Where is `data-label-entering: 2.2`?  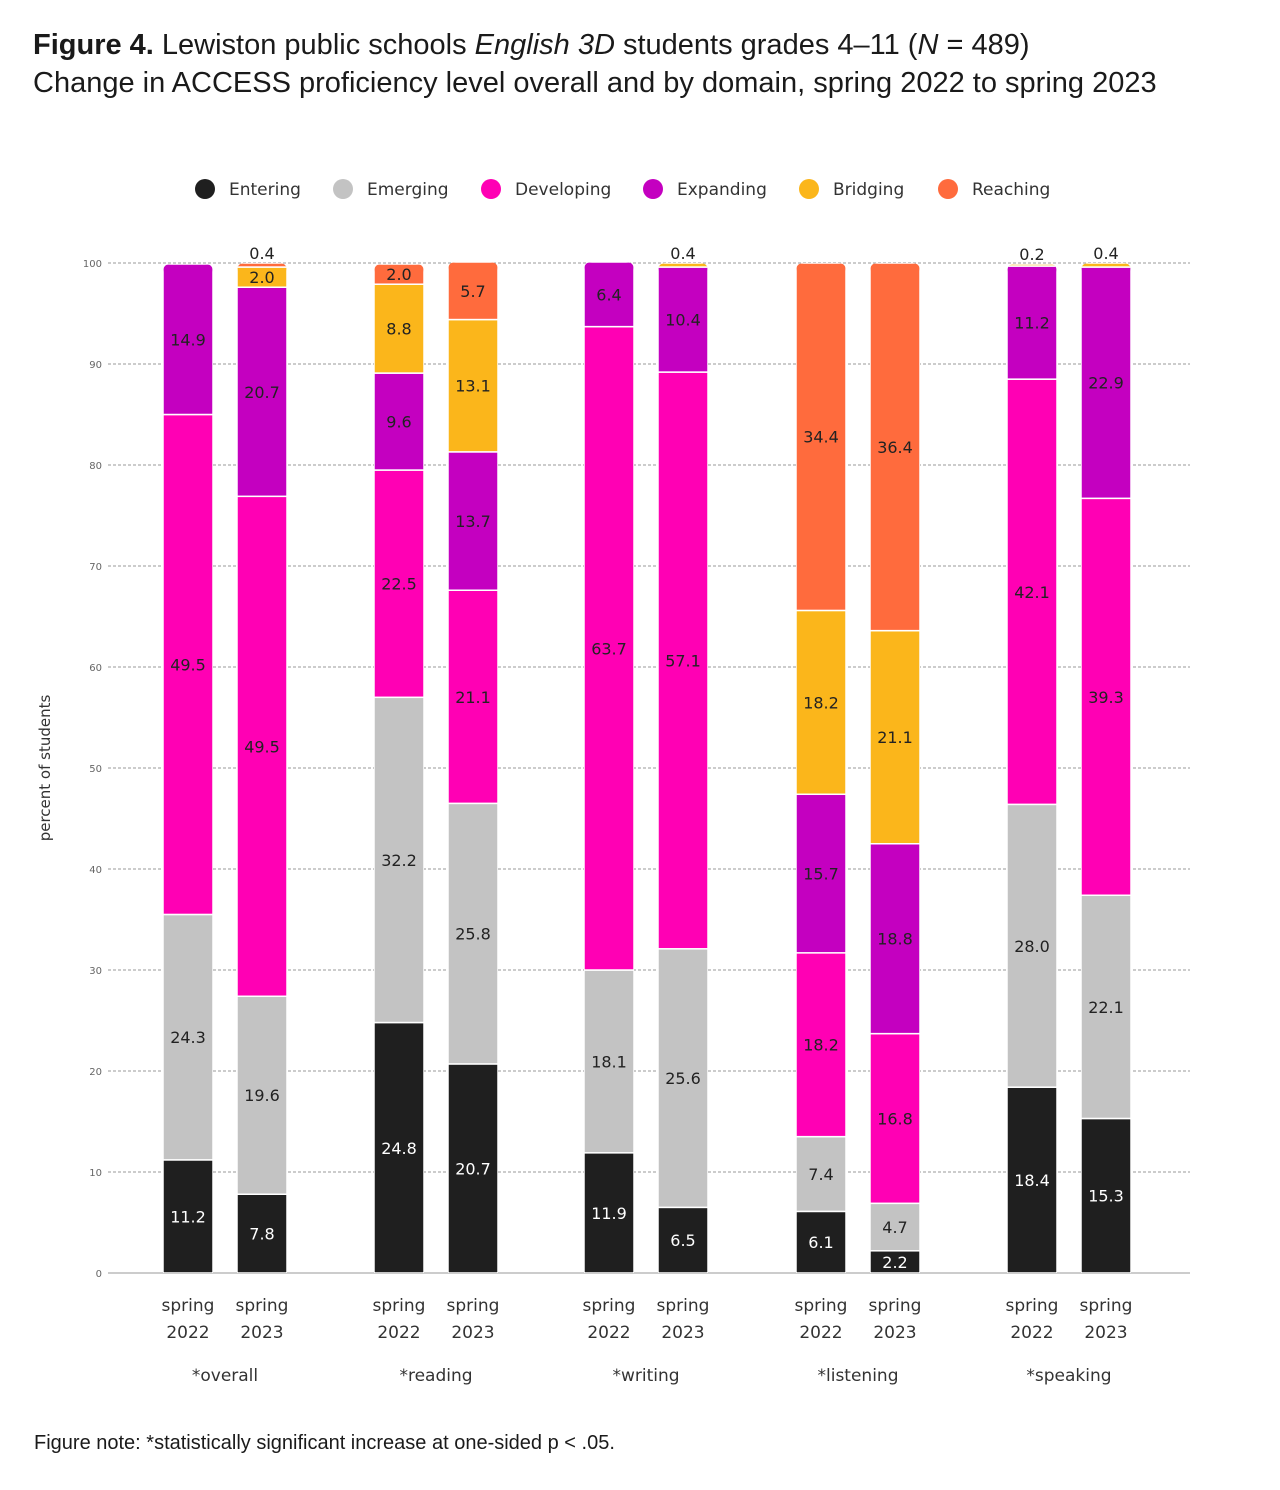 data-label-entering: 2.2 is located at coordinates (894, 1262).